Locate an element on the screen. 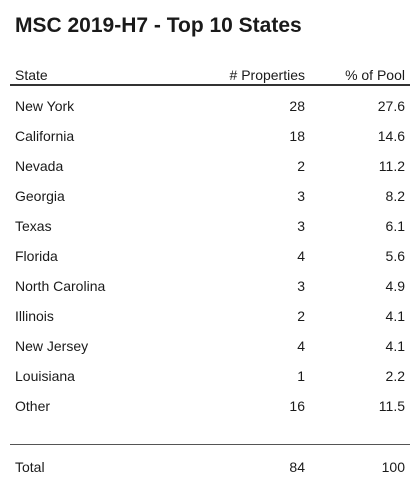 The image size is (420, 487). table-row: California 18 14.6 is located at coordinates (210, 136).